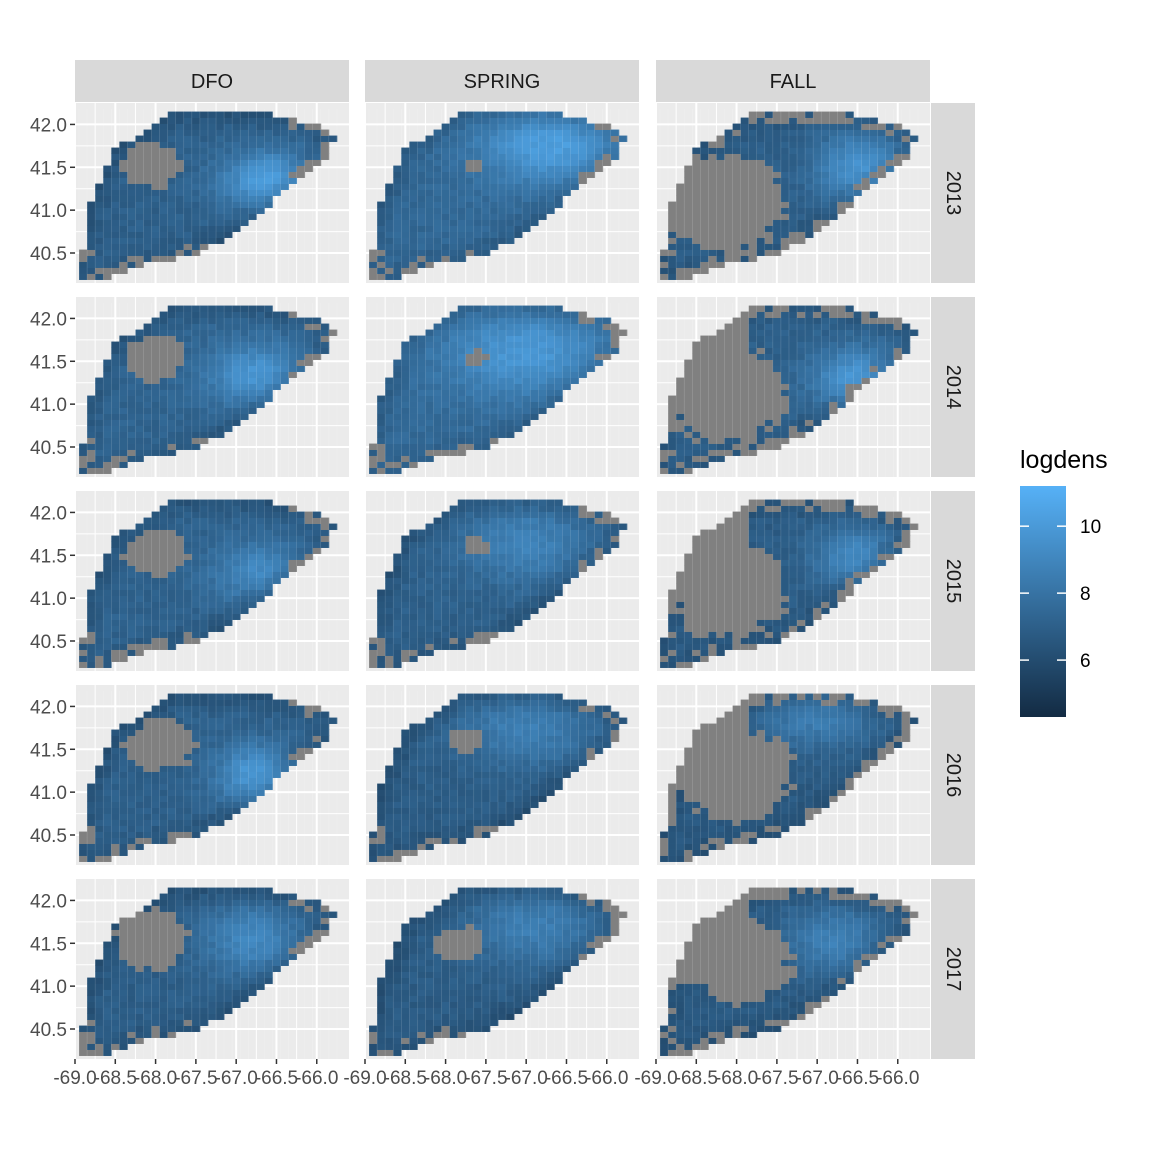 The width and height of the screenshot is (1152, 1152). Describe the element at coordinates (498, 195) in the screenshot. I see `heatmap-cells` at that location.